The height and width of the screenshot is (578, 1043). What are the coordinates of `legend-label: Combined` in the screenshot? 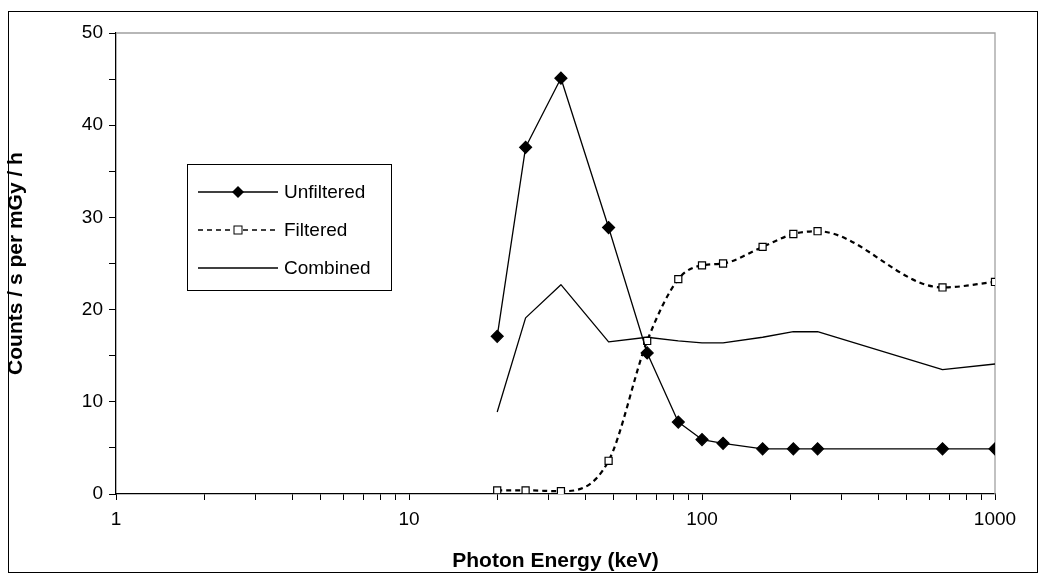 It's located at (327, 268).